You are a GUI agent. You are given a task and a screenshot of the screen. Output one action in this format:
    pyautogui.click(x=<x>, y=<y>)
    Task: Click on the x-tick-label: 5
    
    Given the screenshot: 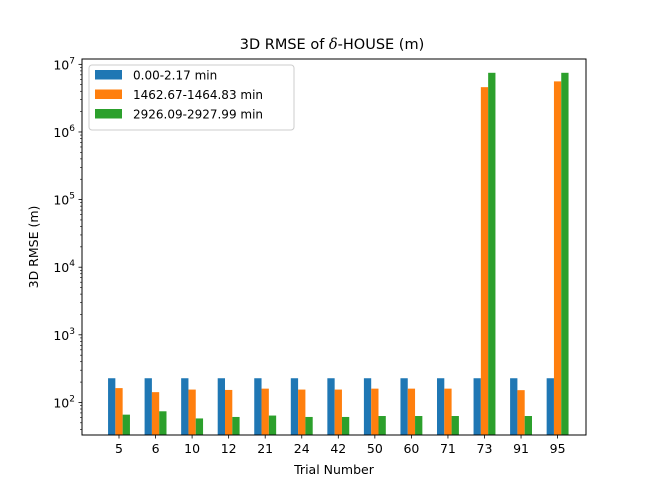 What is the action you would take?
    pyautogui.click(x=119, y=448)
    